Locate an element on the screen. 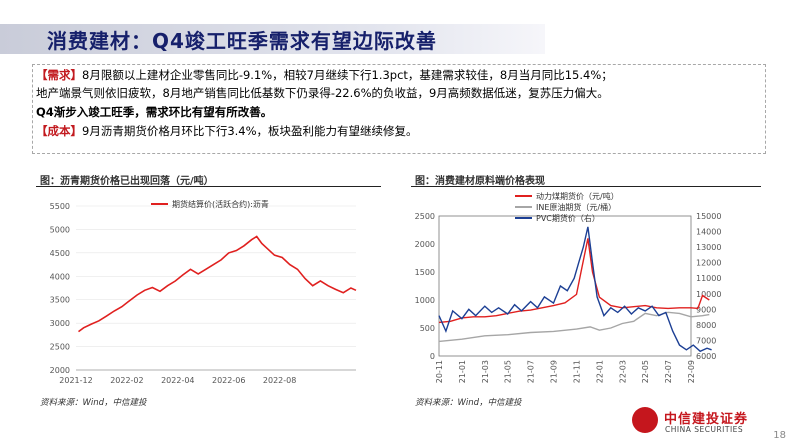 The height and width of the screenshot is (447, 796). logo-text-en: CHINA SECURITIES is located at coordinates (704, 429).